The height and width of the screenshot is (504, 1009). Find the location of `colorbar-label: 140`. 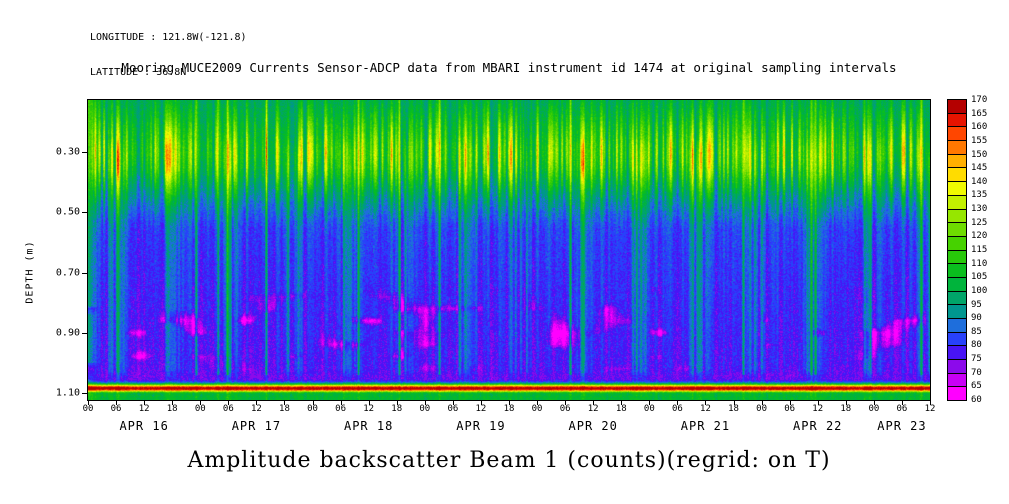

colorbar-label: 140 is located at coordinates (979, 181).